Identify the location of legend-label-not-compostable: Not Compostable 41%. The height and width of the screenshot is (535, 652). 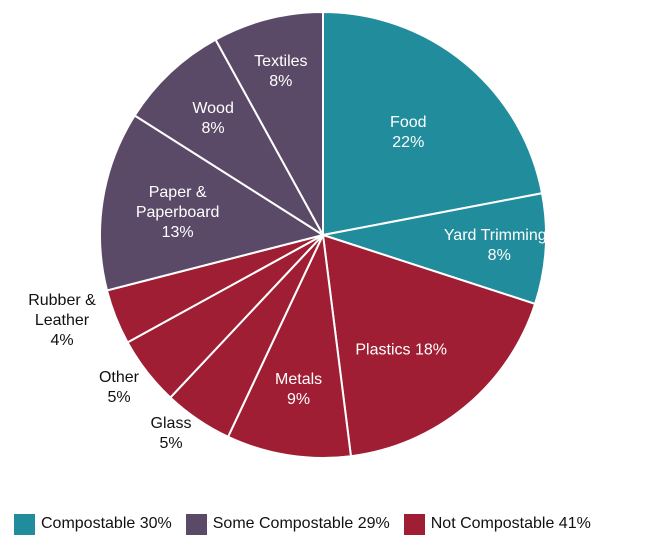
(510, 523).